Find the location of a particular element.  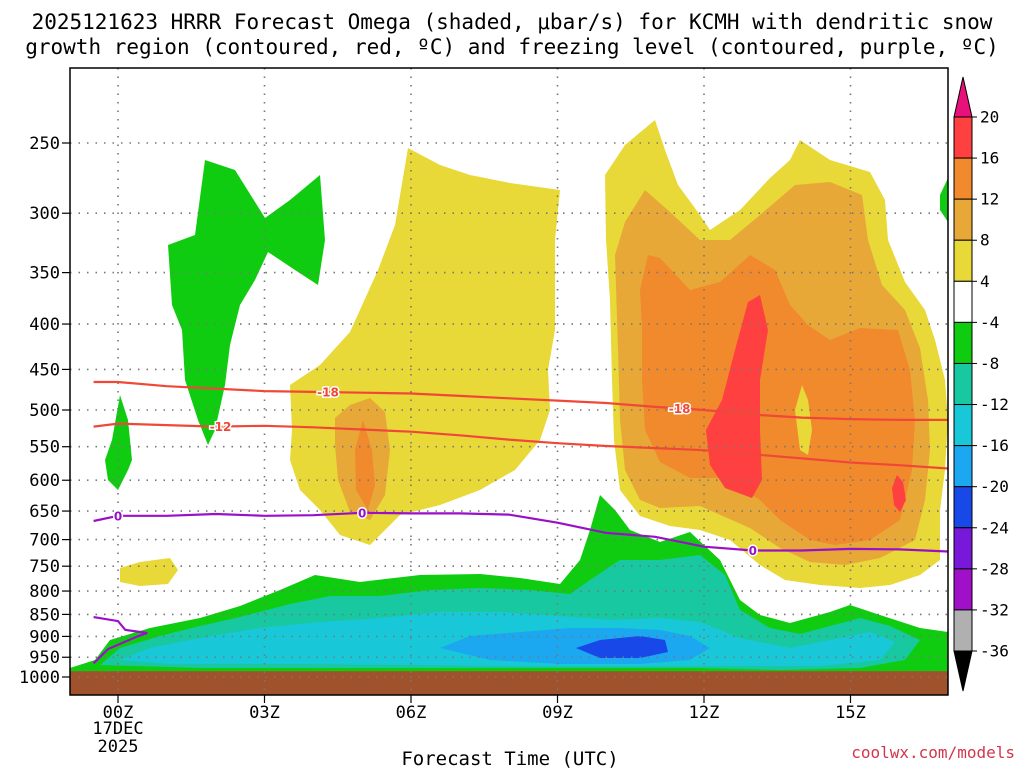

colorbar-label: -36 is located at coordinates (994, 651).